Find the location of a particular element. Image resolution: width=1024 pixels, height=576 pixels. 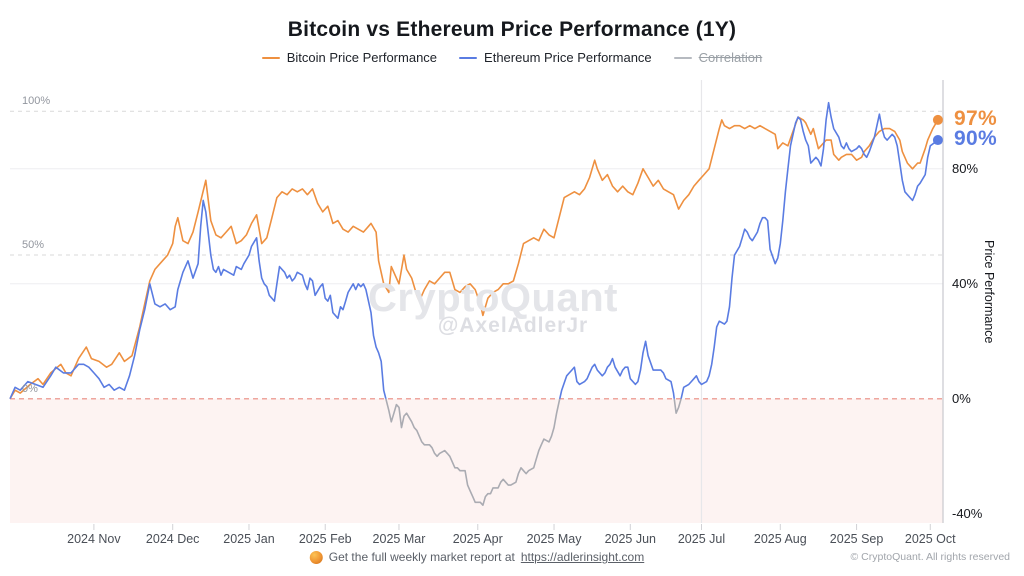

x-tick-label: 2024 Nov is located at coordinates (94, 539).